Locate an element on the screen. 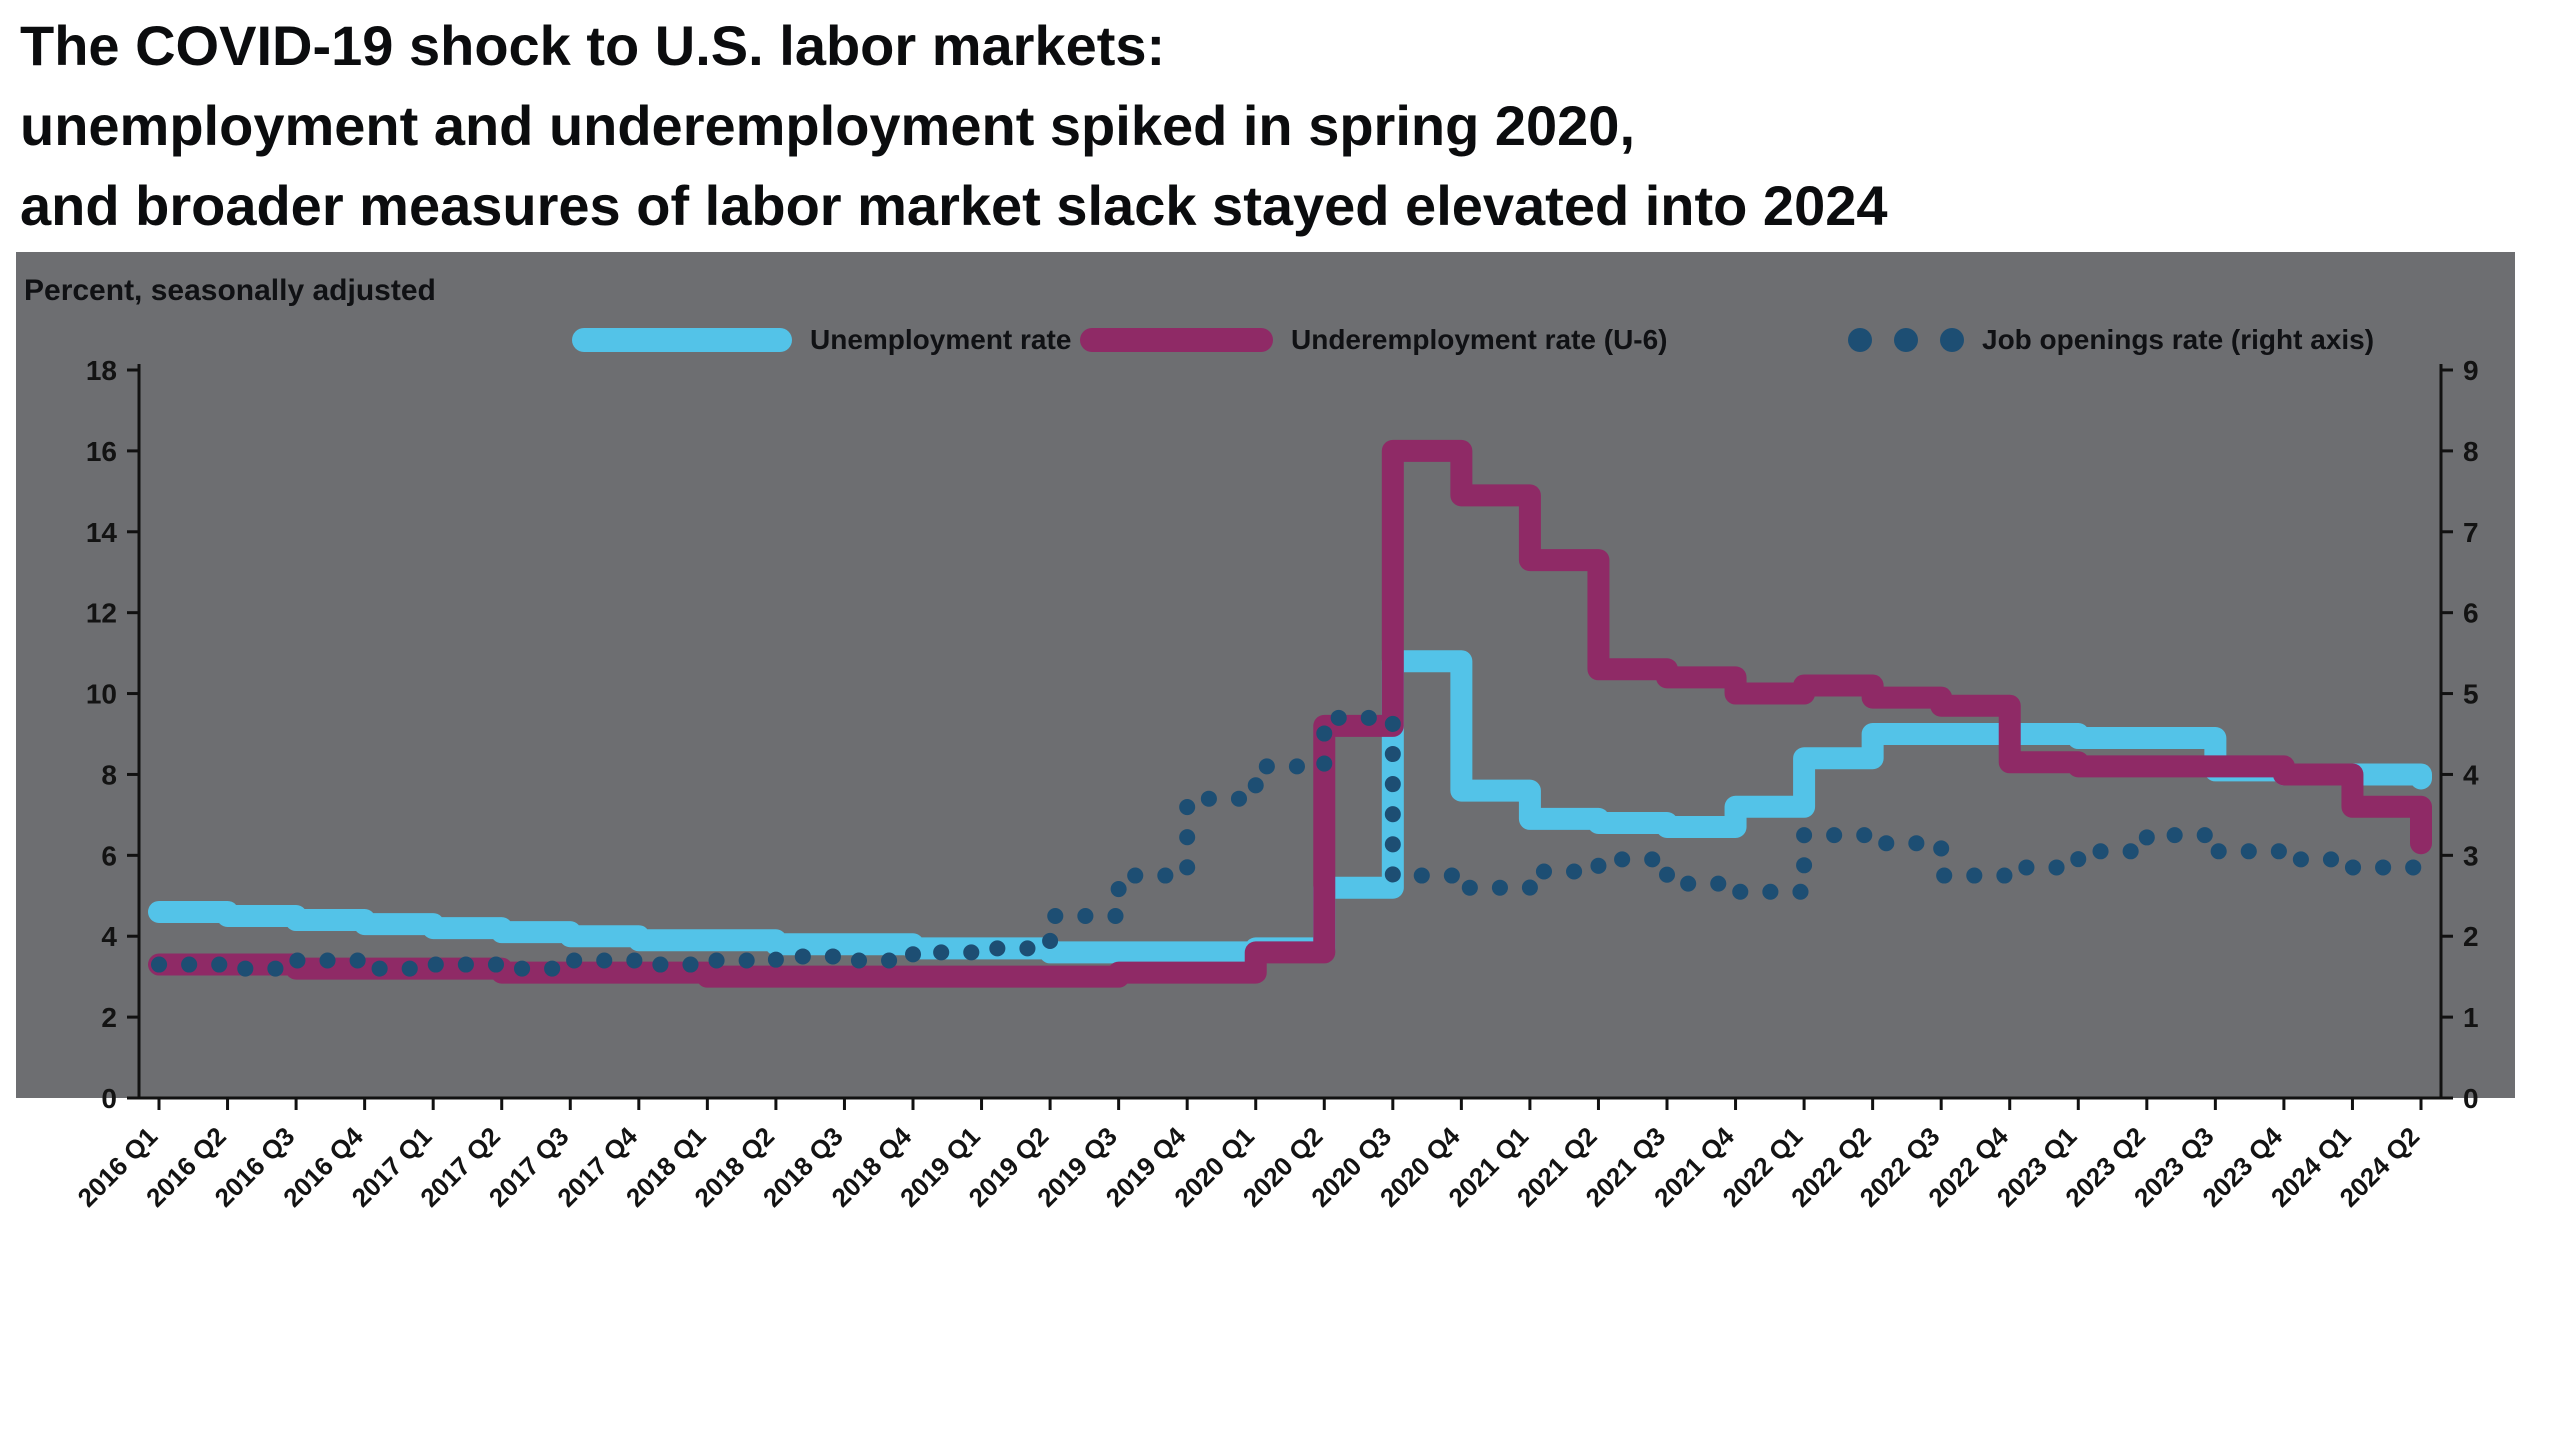 This screenshot has width=2560, height=1440. y-axis-right-tick-label: 0 is located at coordinates (2471, 1098).